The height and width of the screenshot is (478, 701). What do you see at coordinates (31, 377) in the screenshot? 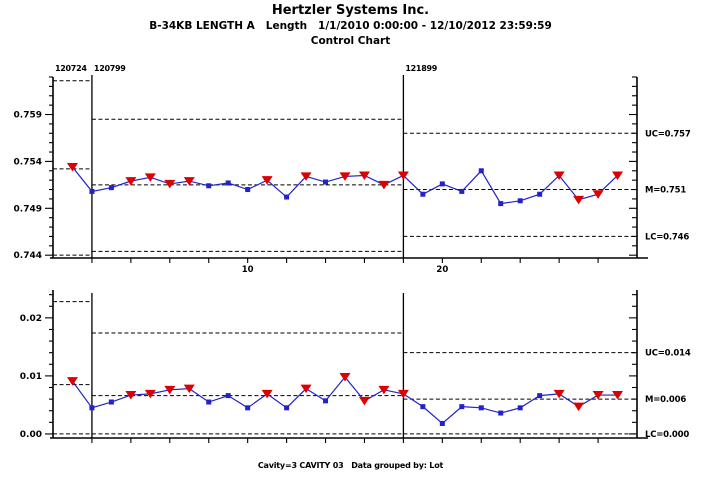
I see `y-axis-label: 0.01` at bounding box center [31, 377].